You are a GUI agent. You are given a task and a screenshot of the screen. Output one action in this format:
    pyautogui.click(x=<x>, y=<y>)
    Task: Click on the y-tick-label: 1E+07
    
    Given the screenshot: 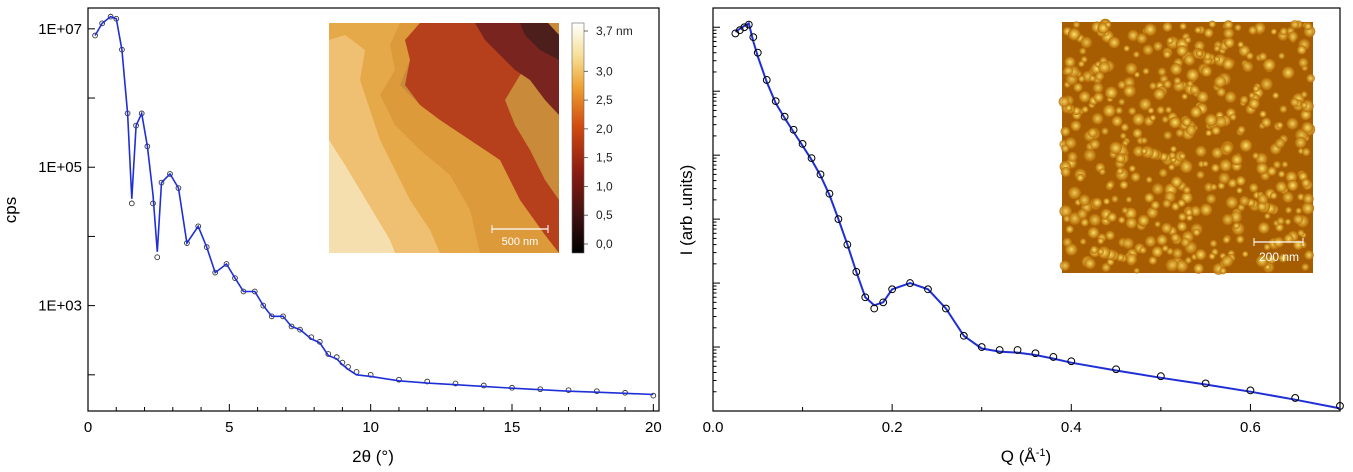 What is the action you would take?
    pyautogui.click(x=60, y=29)
    